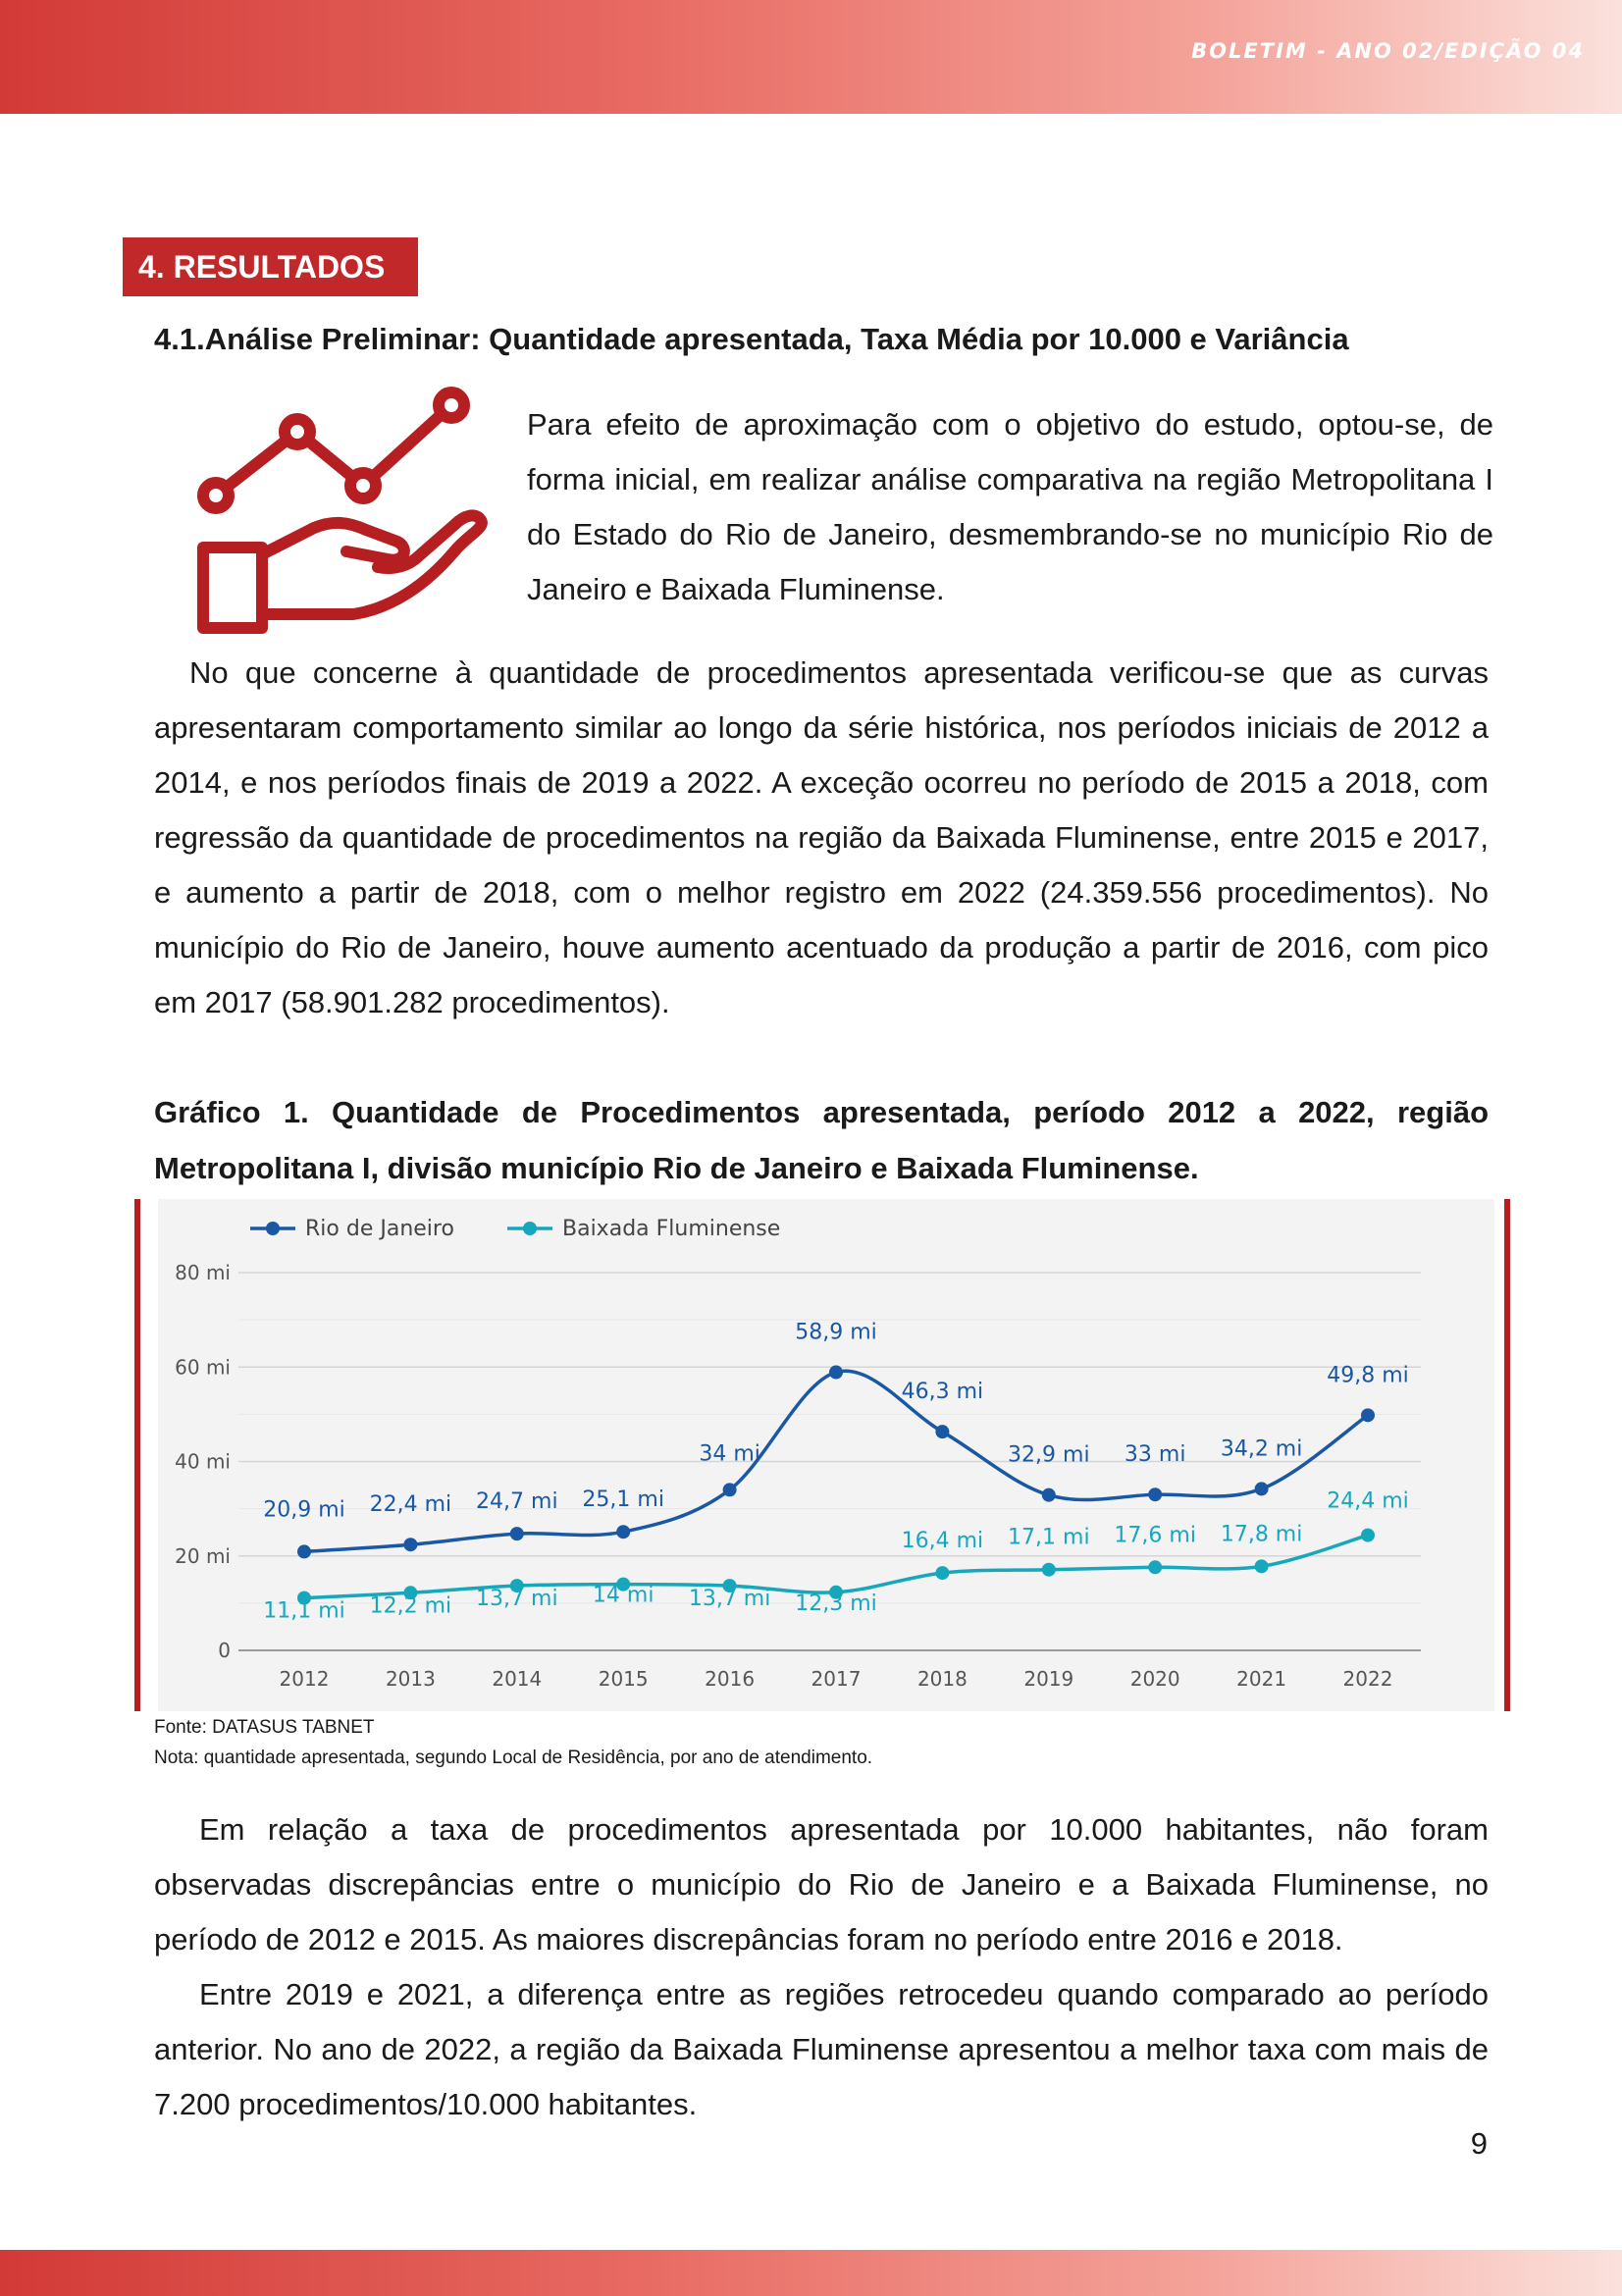 The width and height of the screenshot is (1622, 2296). What do you see at coordinates (1049, 1455) in the screenshot?
I see `data-label: 32,9 mi` at bounding box center [1049, 1455].